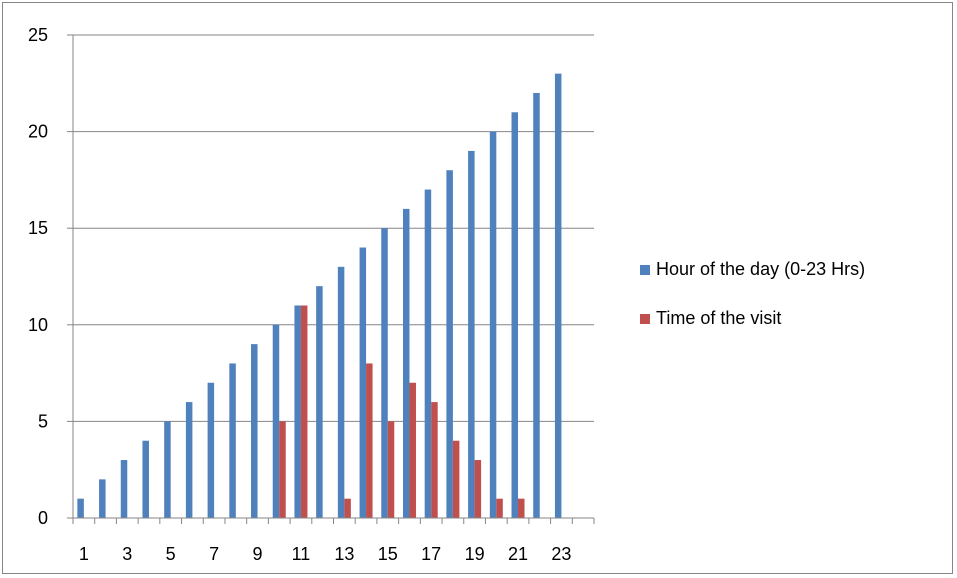 The height and width of the screenshot is (578, 957). Describe the element at coordinates (388, 554) in the screenshot. I see `x-tick-label: 15` at that location.